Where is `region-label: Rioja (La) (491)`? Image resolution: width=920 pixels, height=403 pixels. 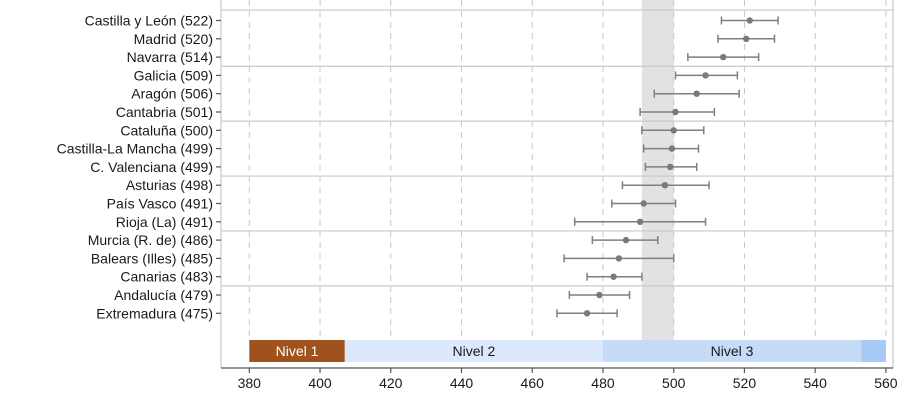 region-label: Rioja (La) (491) is located at coordinates (164, 222).